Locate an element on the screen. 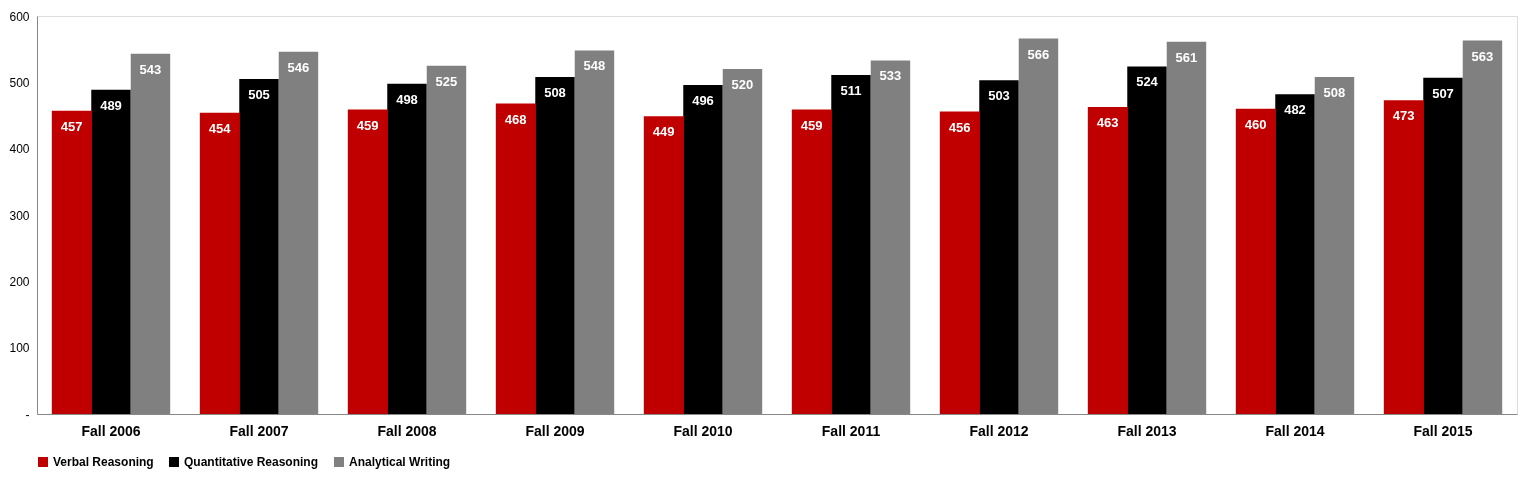 The height and width of the screenshot is (485, 1533). x-tick-label: Fall 2009 is located at coordinates (555, 430).